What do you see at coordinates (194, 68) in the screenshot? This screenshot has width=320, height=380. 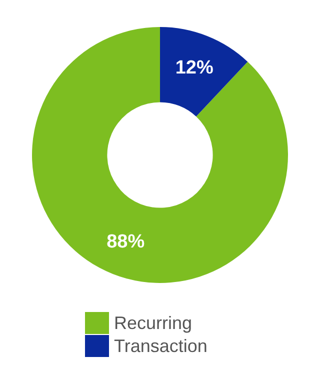 I see `data-label: 12%` at bounding box center [194, 68].